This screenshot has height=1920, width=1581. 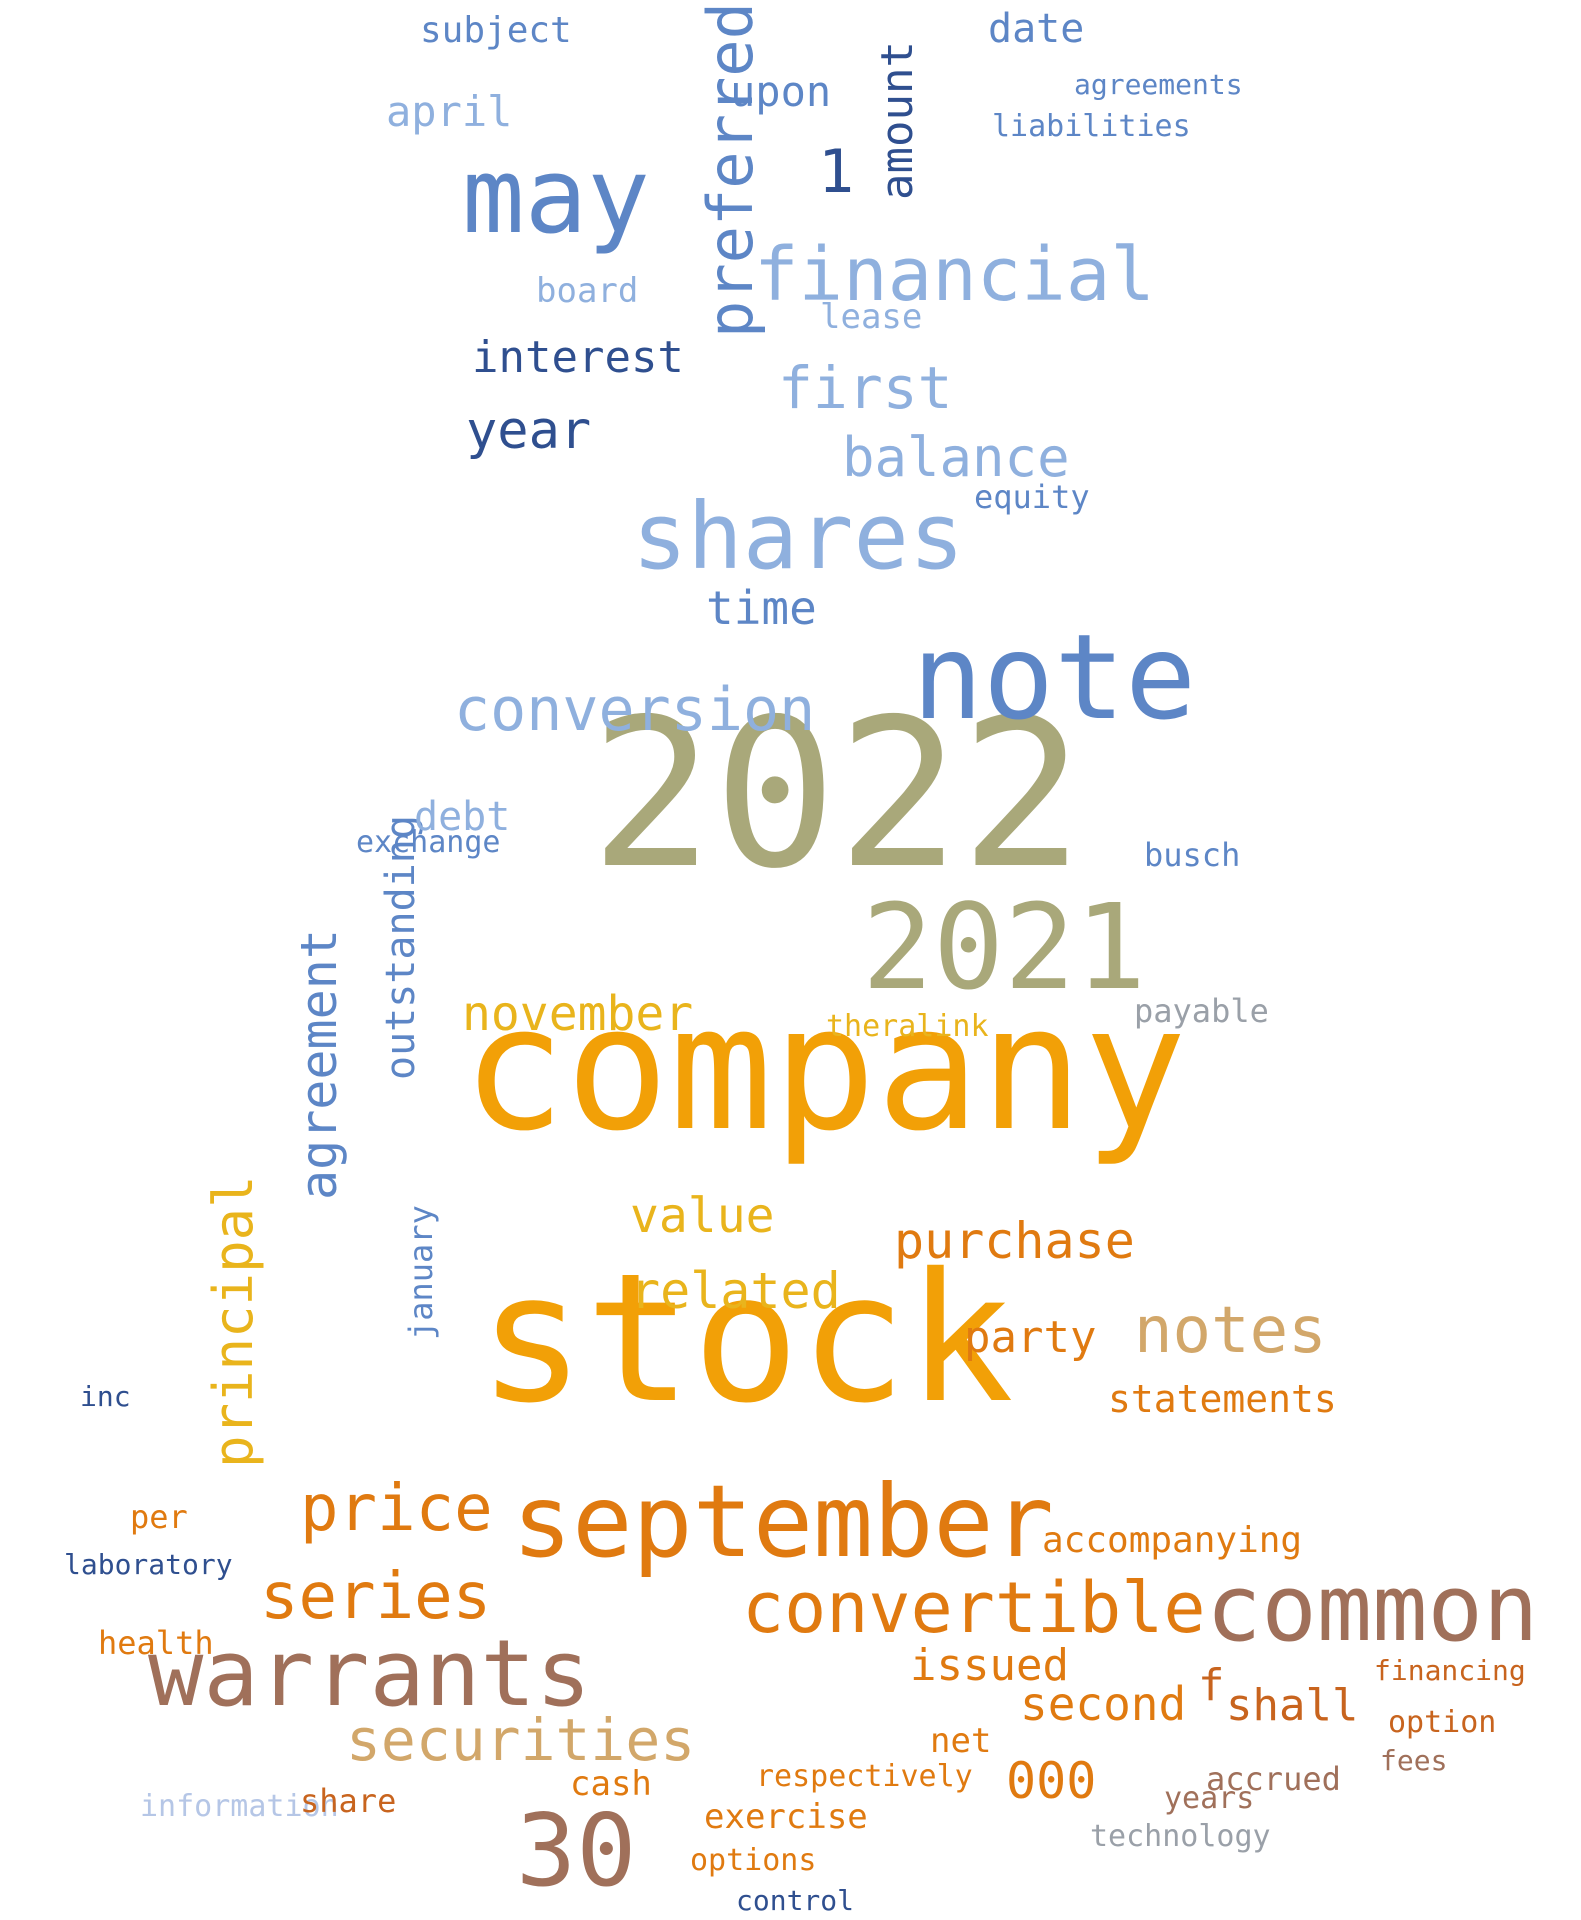 I want to click on word-theralink: theralink, so click(x=907, y=1026).